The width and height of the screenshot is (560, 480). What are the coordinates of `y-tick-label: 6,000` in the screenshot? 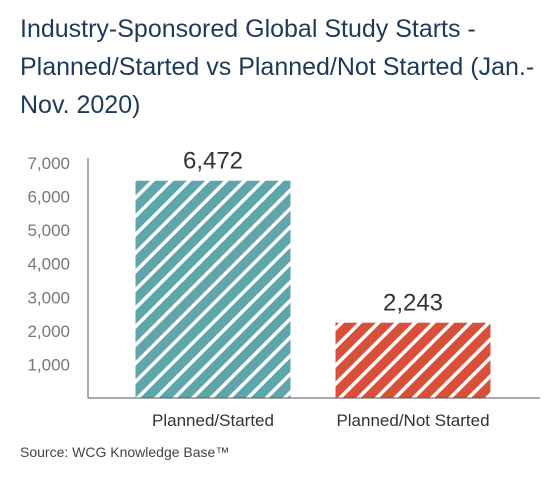 It's located at (48, 197).